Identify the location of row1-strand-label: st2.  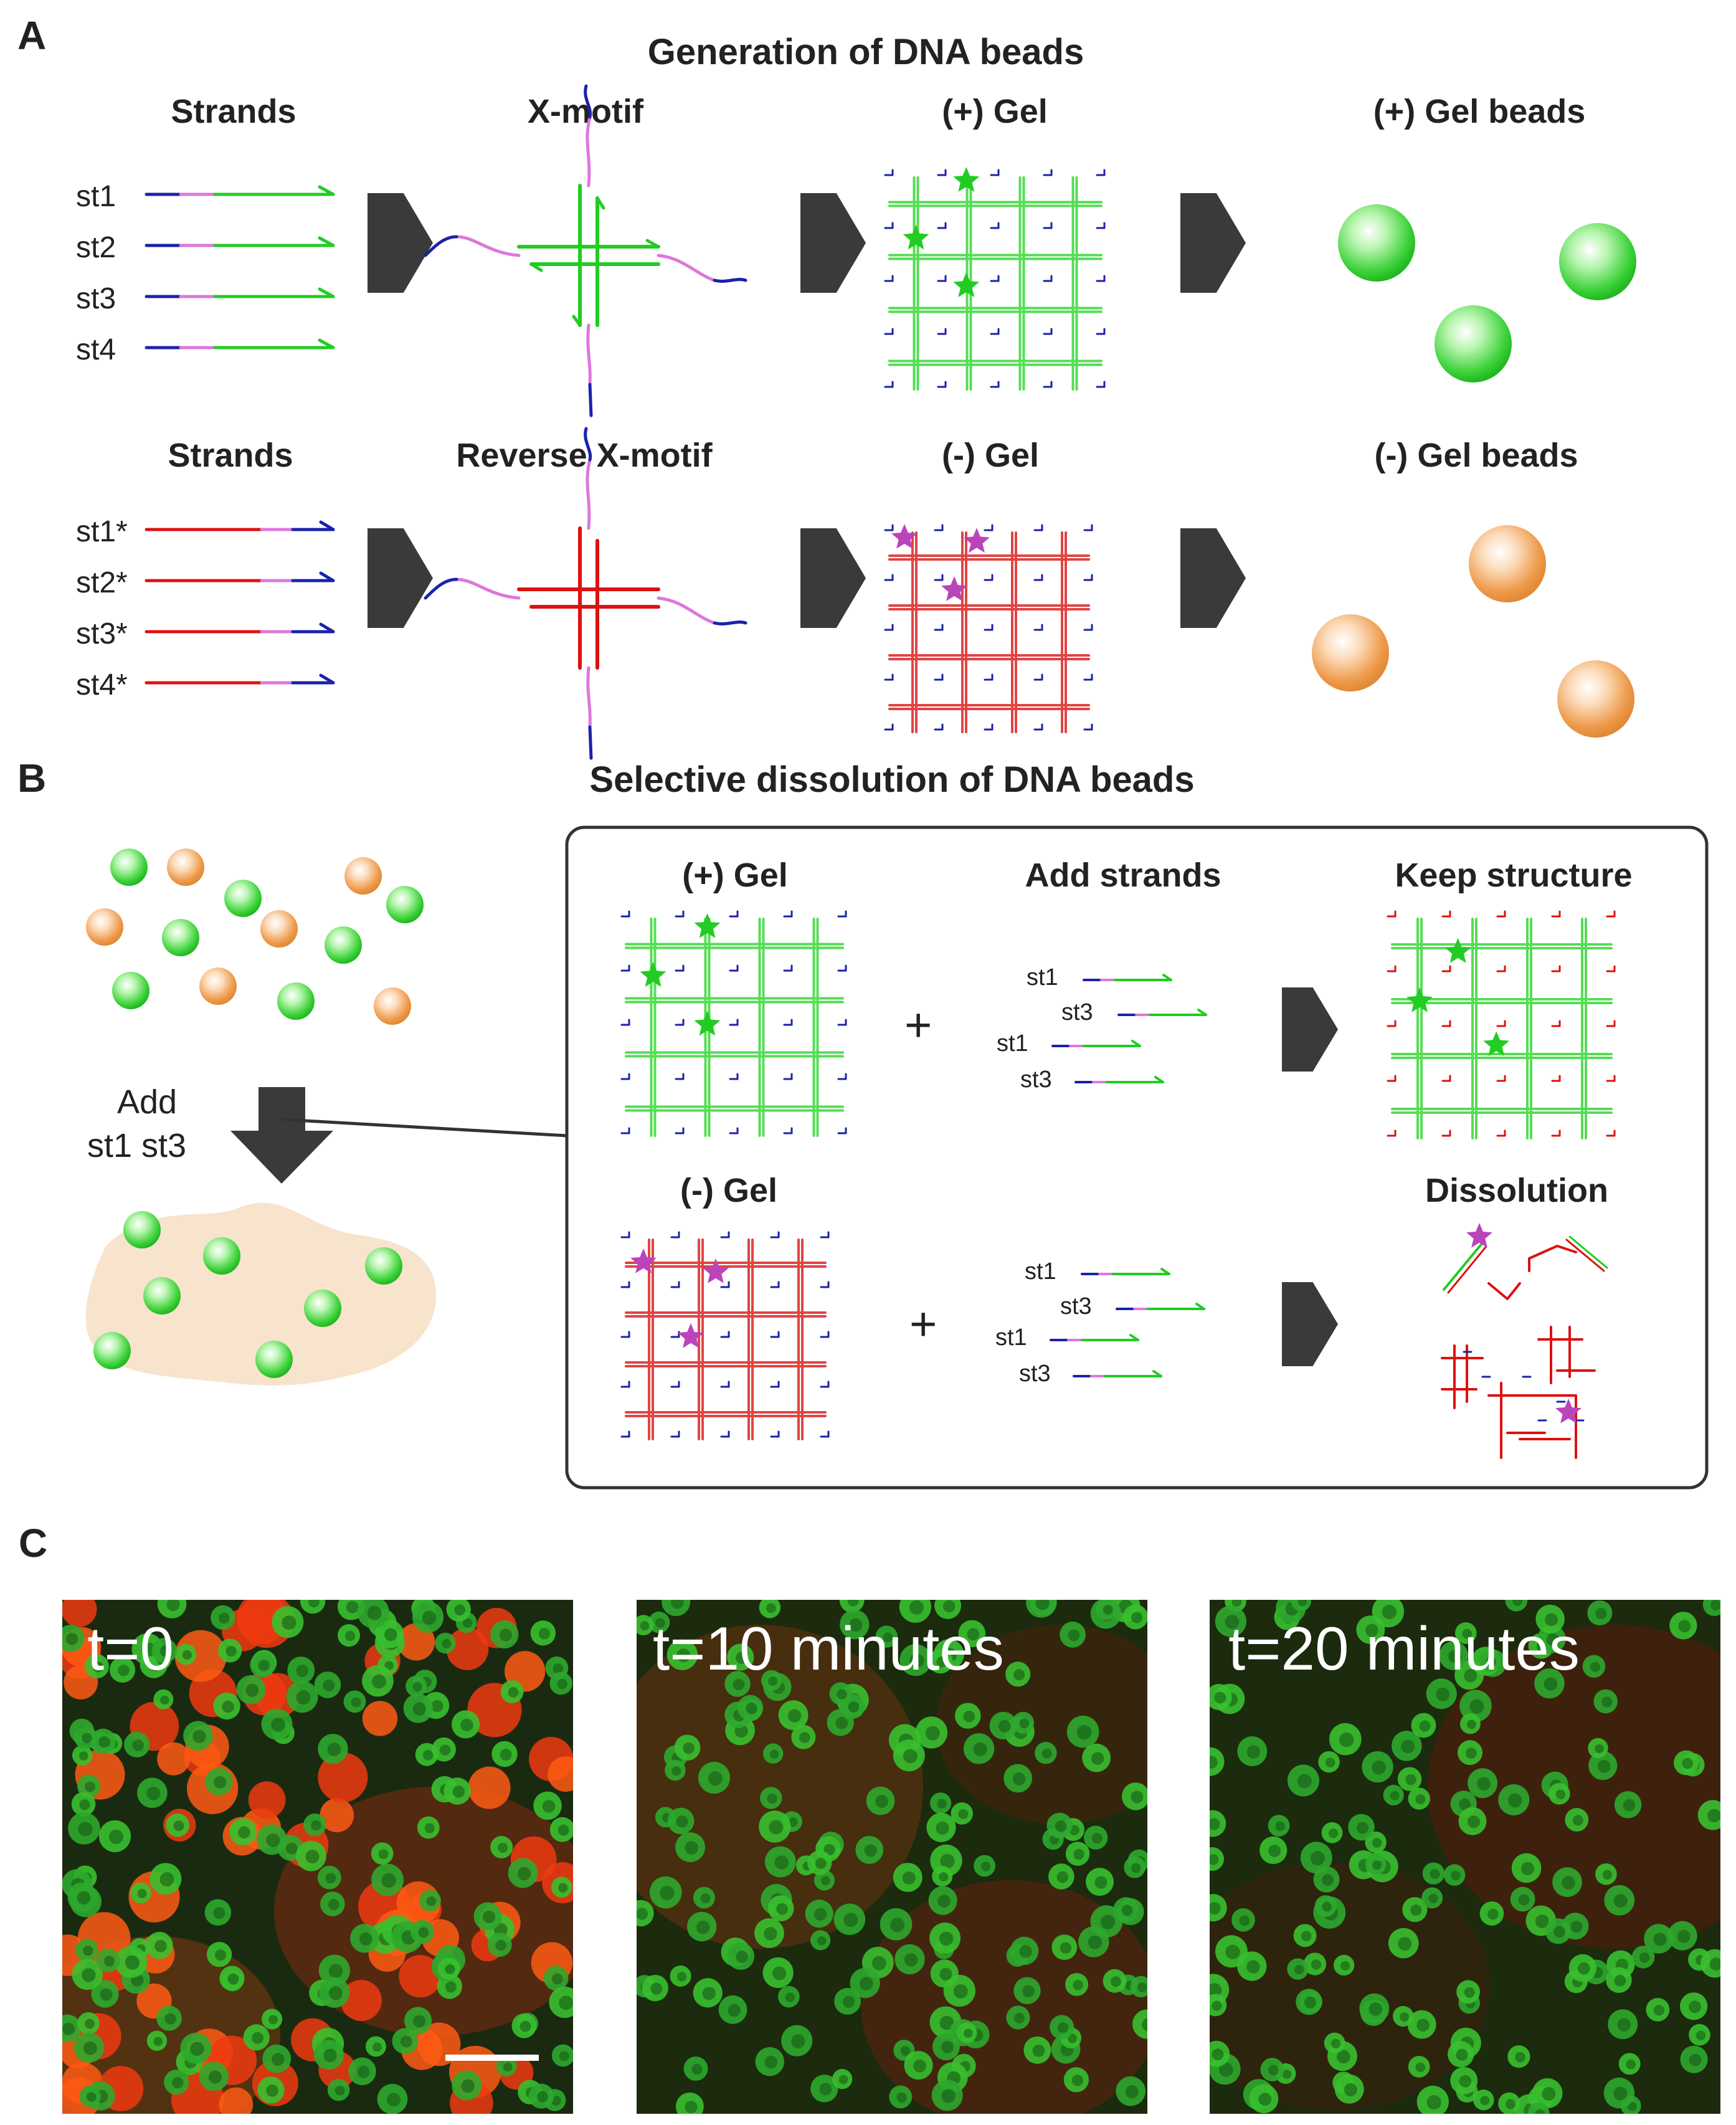
(96, 247).